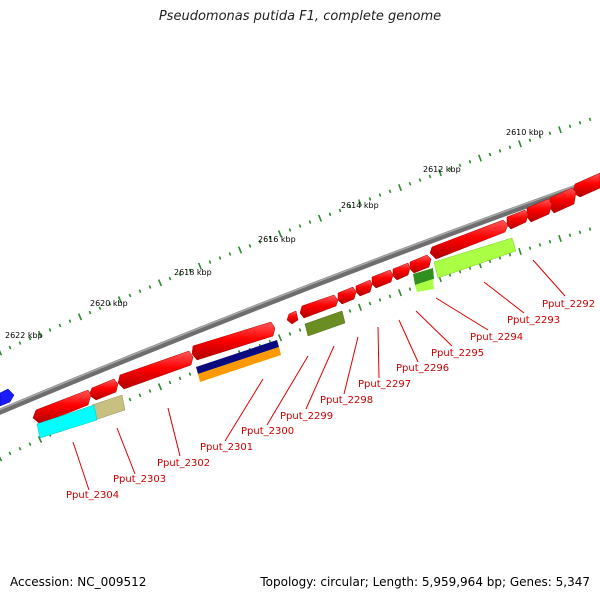 This screenshot has height=600, width=600. What do you see at coordinates (7, 397) in the screenshot?
I see `gene-arrow-blue` at bounding box center [7, 397].